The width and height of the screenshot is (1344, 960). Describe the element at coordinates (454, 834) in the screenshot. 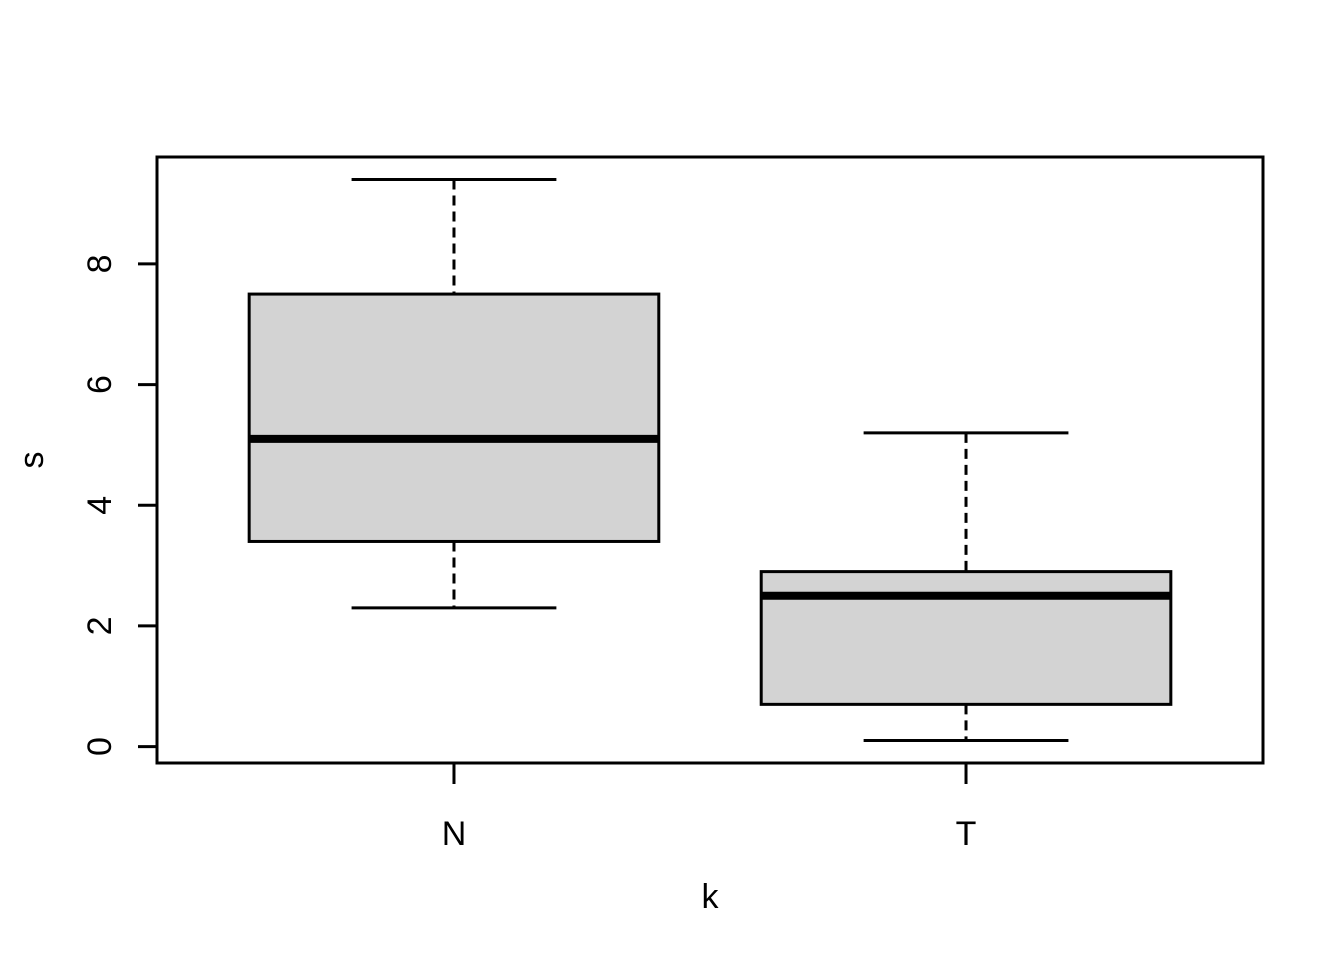

I see `x-tick-label-n: N` at that location.